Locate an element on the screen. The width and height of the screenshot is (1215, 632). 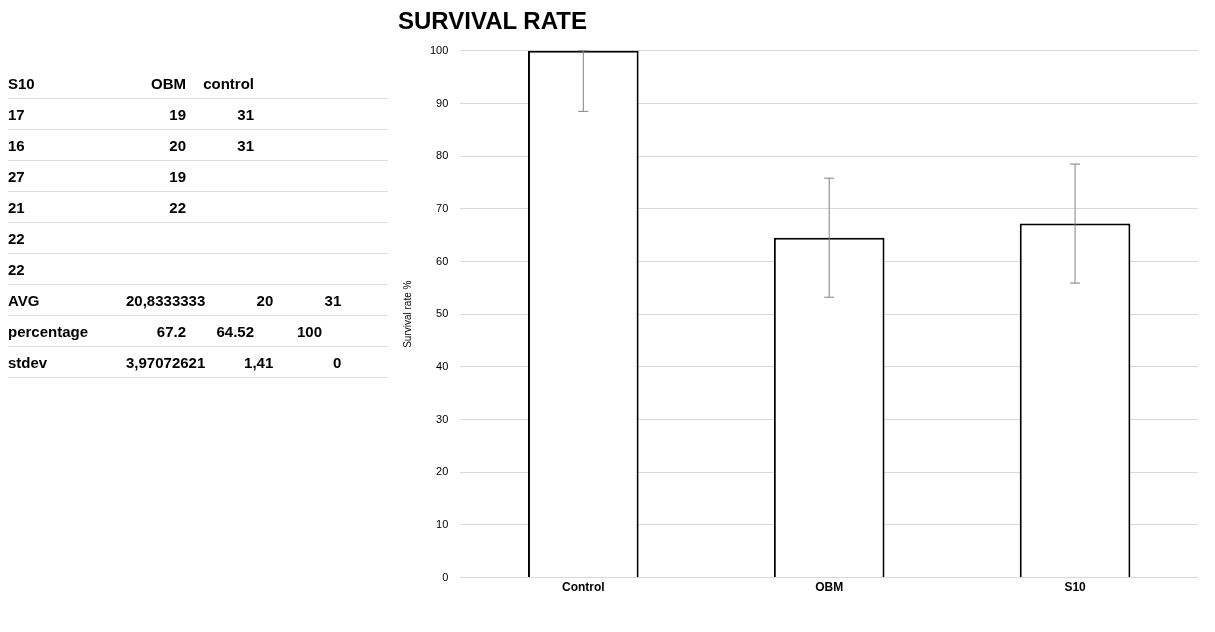
text: 16 20 31 is located at coordinates (131, 145).